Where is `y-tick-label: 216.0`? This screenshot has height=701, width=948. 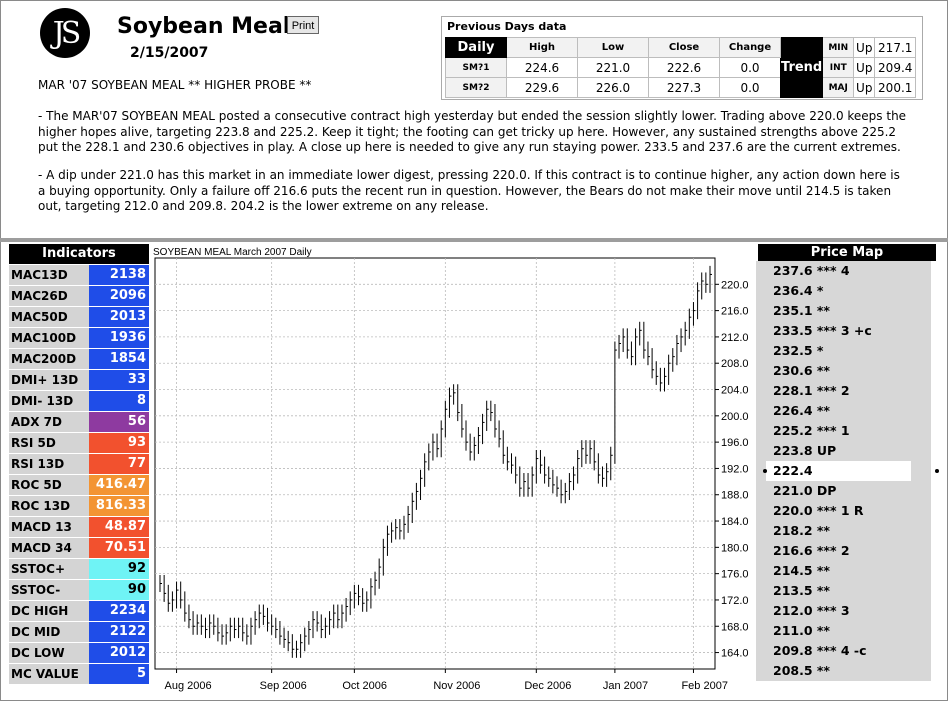 y-tick-label: 216.0 is located at coordinates (735, 312).